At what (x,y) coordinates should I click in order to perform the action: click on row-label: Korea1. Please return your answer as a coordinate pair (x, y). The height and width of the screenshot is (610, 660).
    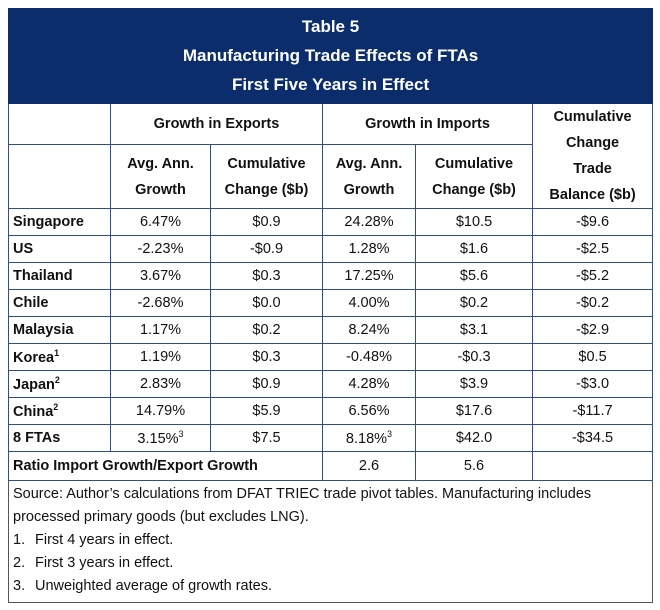
    Looking at the image, I should click on (59, 357).